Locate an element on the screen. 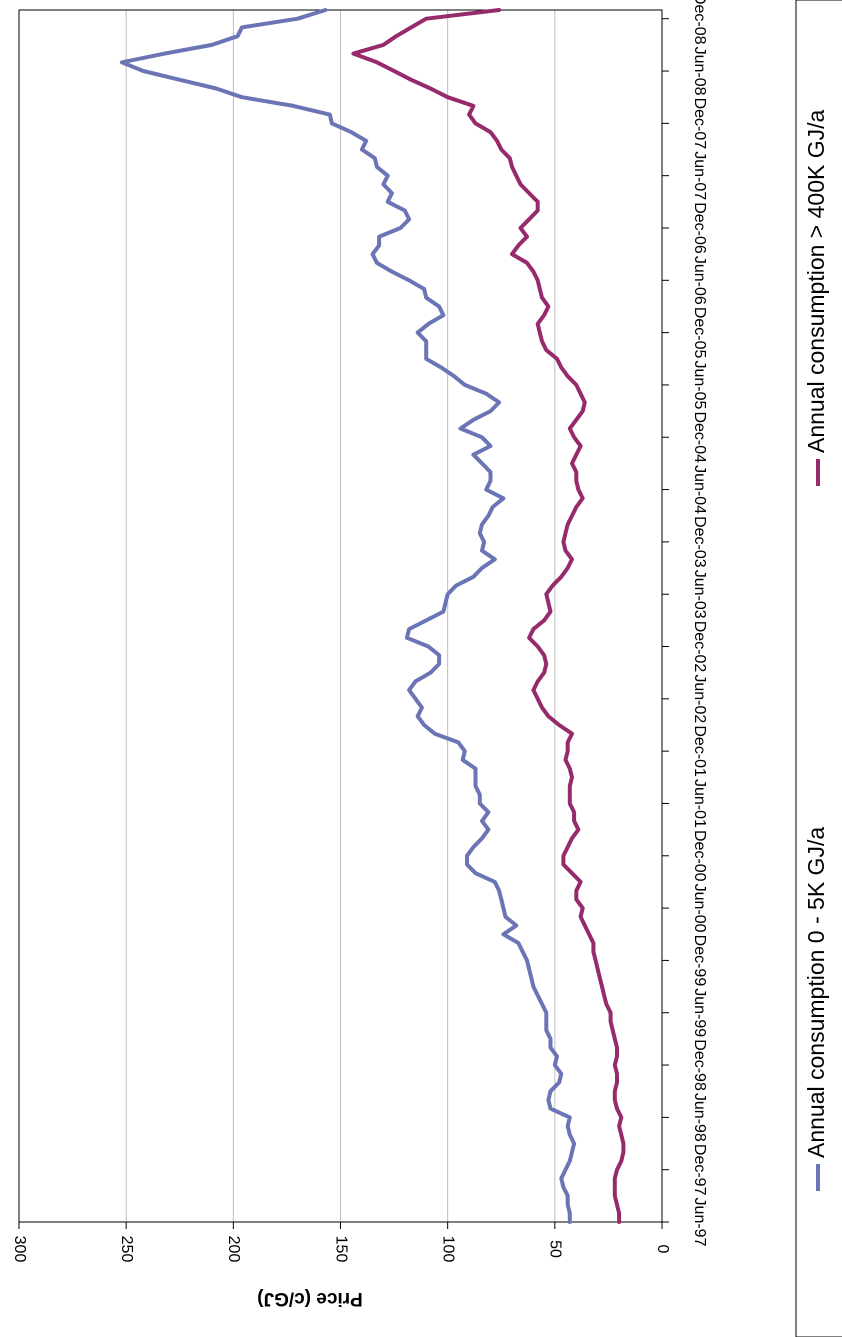 The image size is (842, 1337). x-tick-label: Jun-04 is located at coordinates (699, 489).